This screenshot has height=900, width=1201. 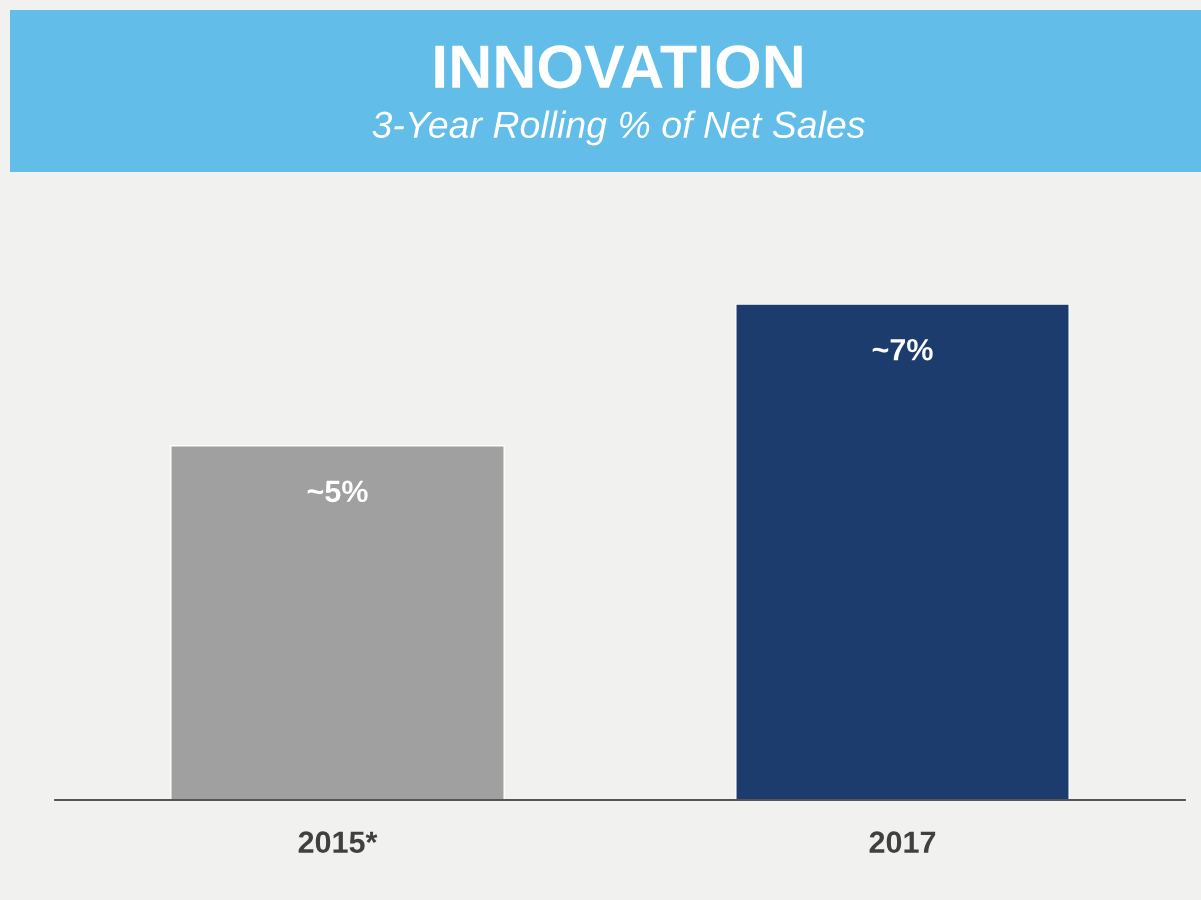 What do you see at coordinates (337, 491) in the screenshot?
I see `data-label: ~5%` at bounding box center [337, 491].